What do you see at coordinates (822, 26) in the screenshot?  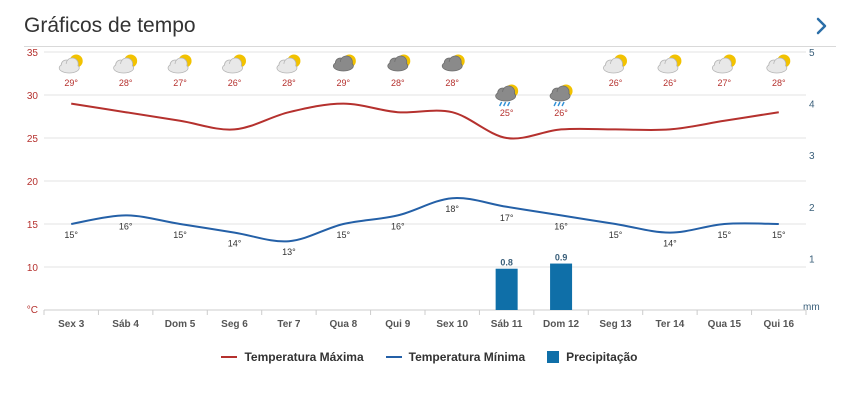 I see `chevron-right-icon` at bounding box center [822, 26].